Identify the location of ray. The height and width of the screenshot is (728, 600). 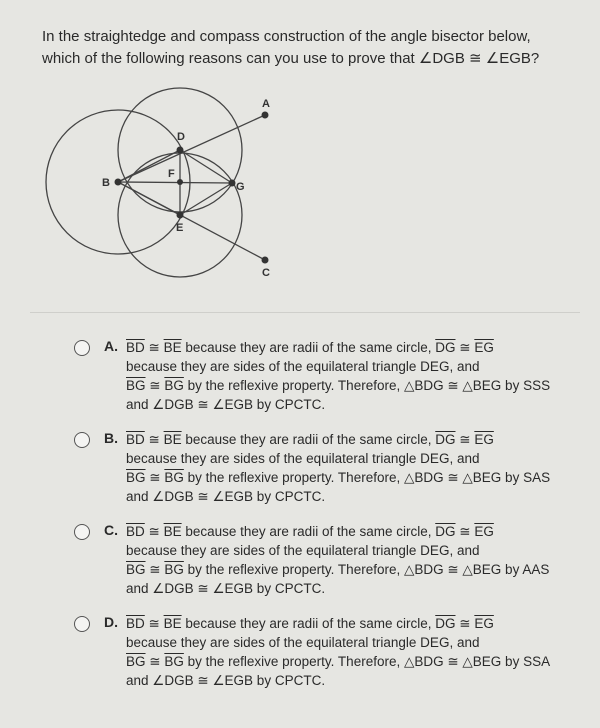
(191, 148).